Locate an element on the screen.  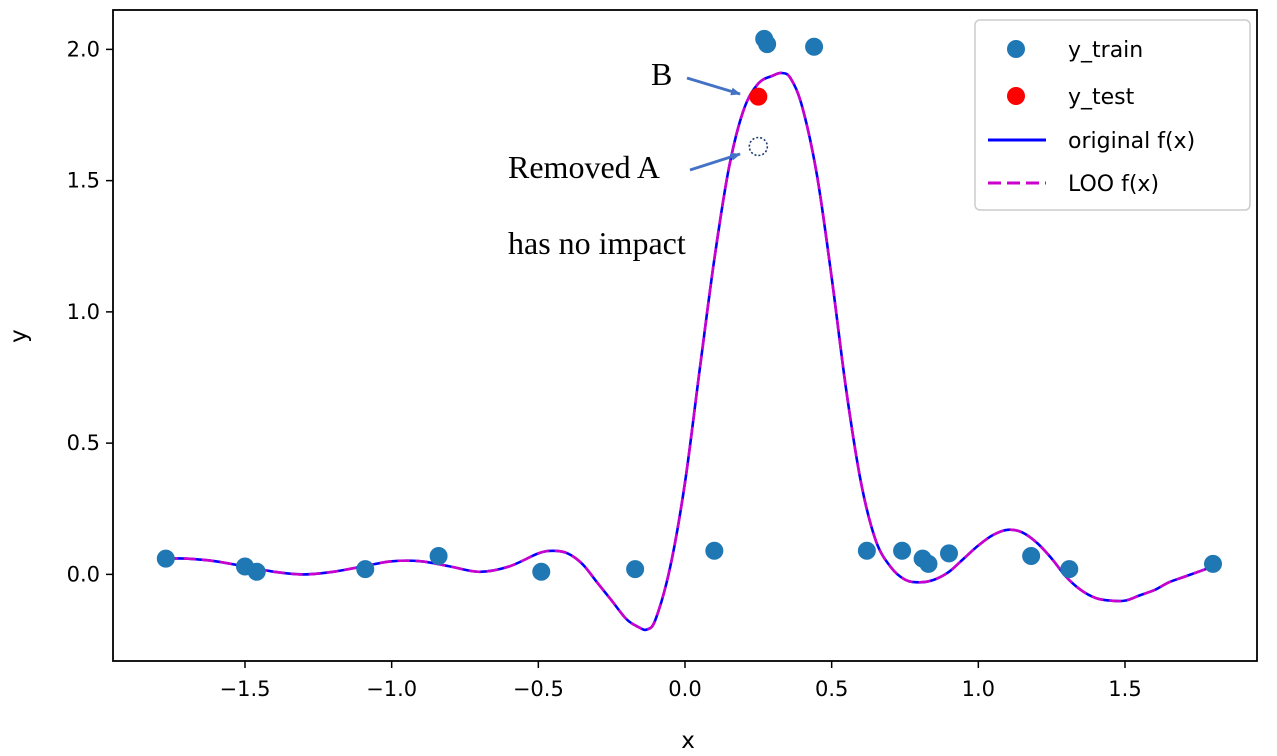
legend-label-train: y_train is located at coordinates (1105, 50).